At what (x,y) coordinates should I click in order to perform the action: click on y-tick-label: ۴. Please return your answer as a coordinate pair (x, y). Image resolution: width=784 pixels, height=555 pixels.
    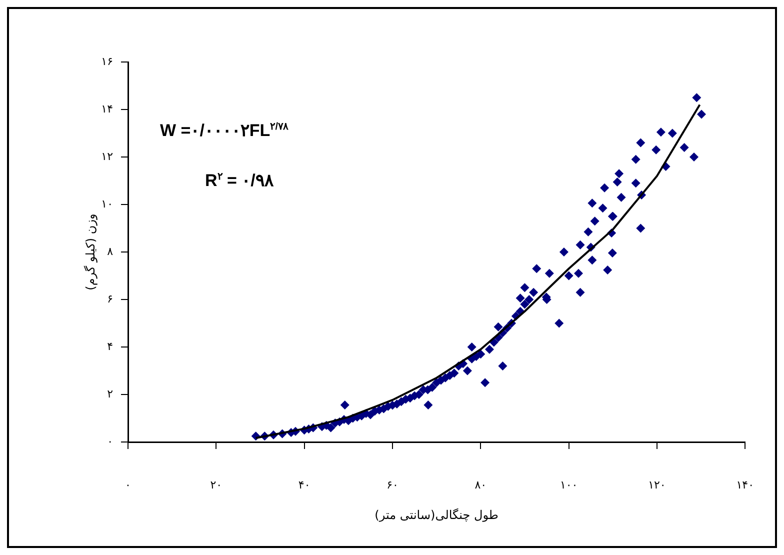
    Looking at the image, I should click on (110, 346).